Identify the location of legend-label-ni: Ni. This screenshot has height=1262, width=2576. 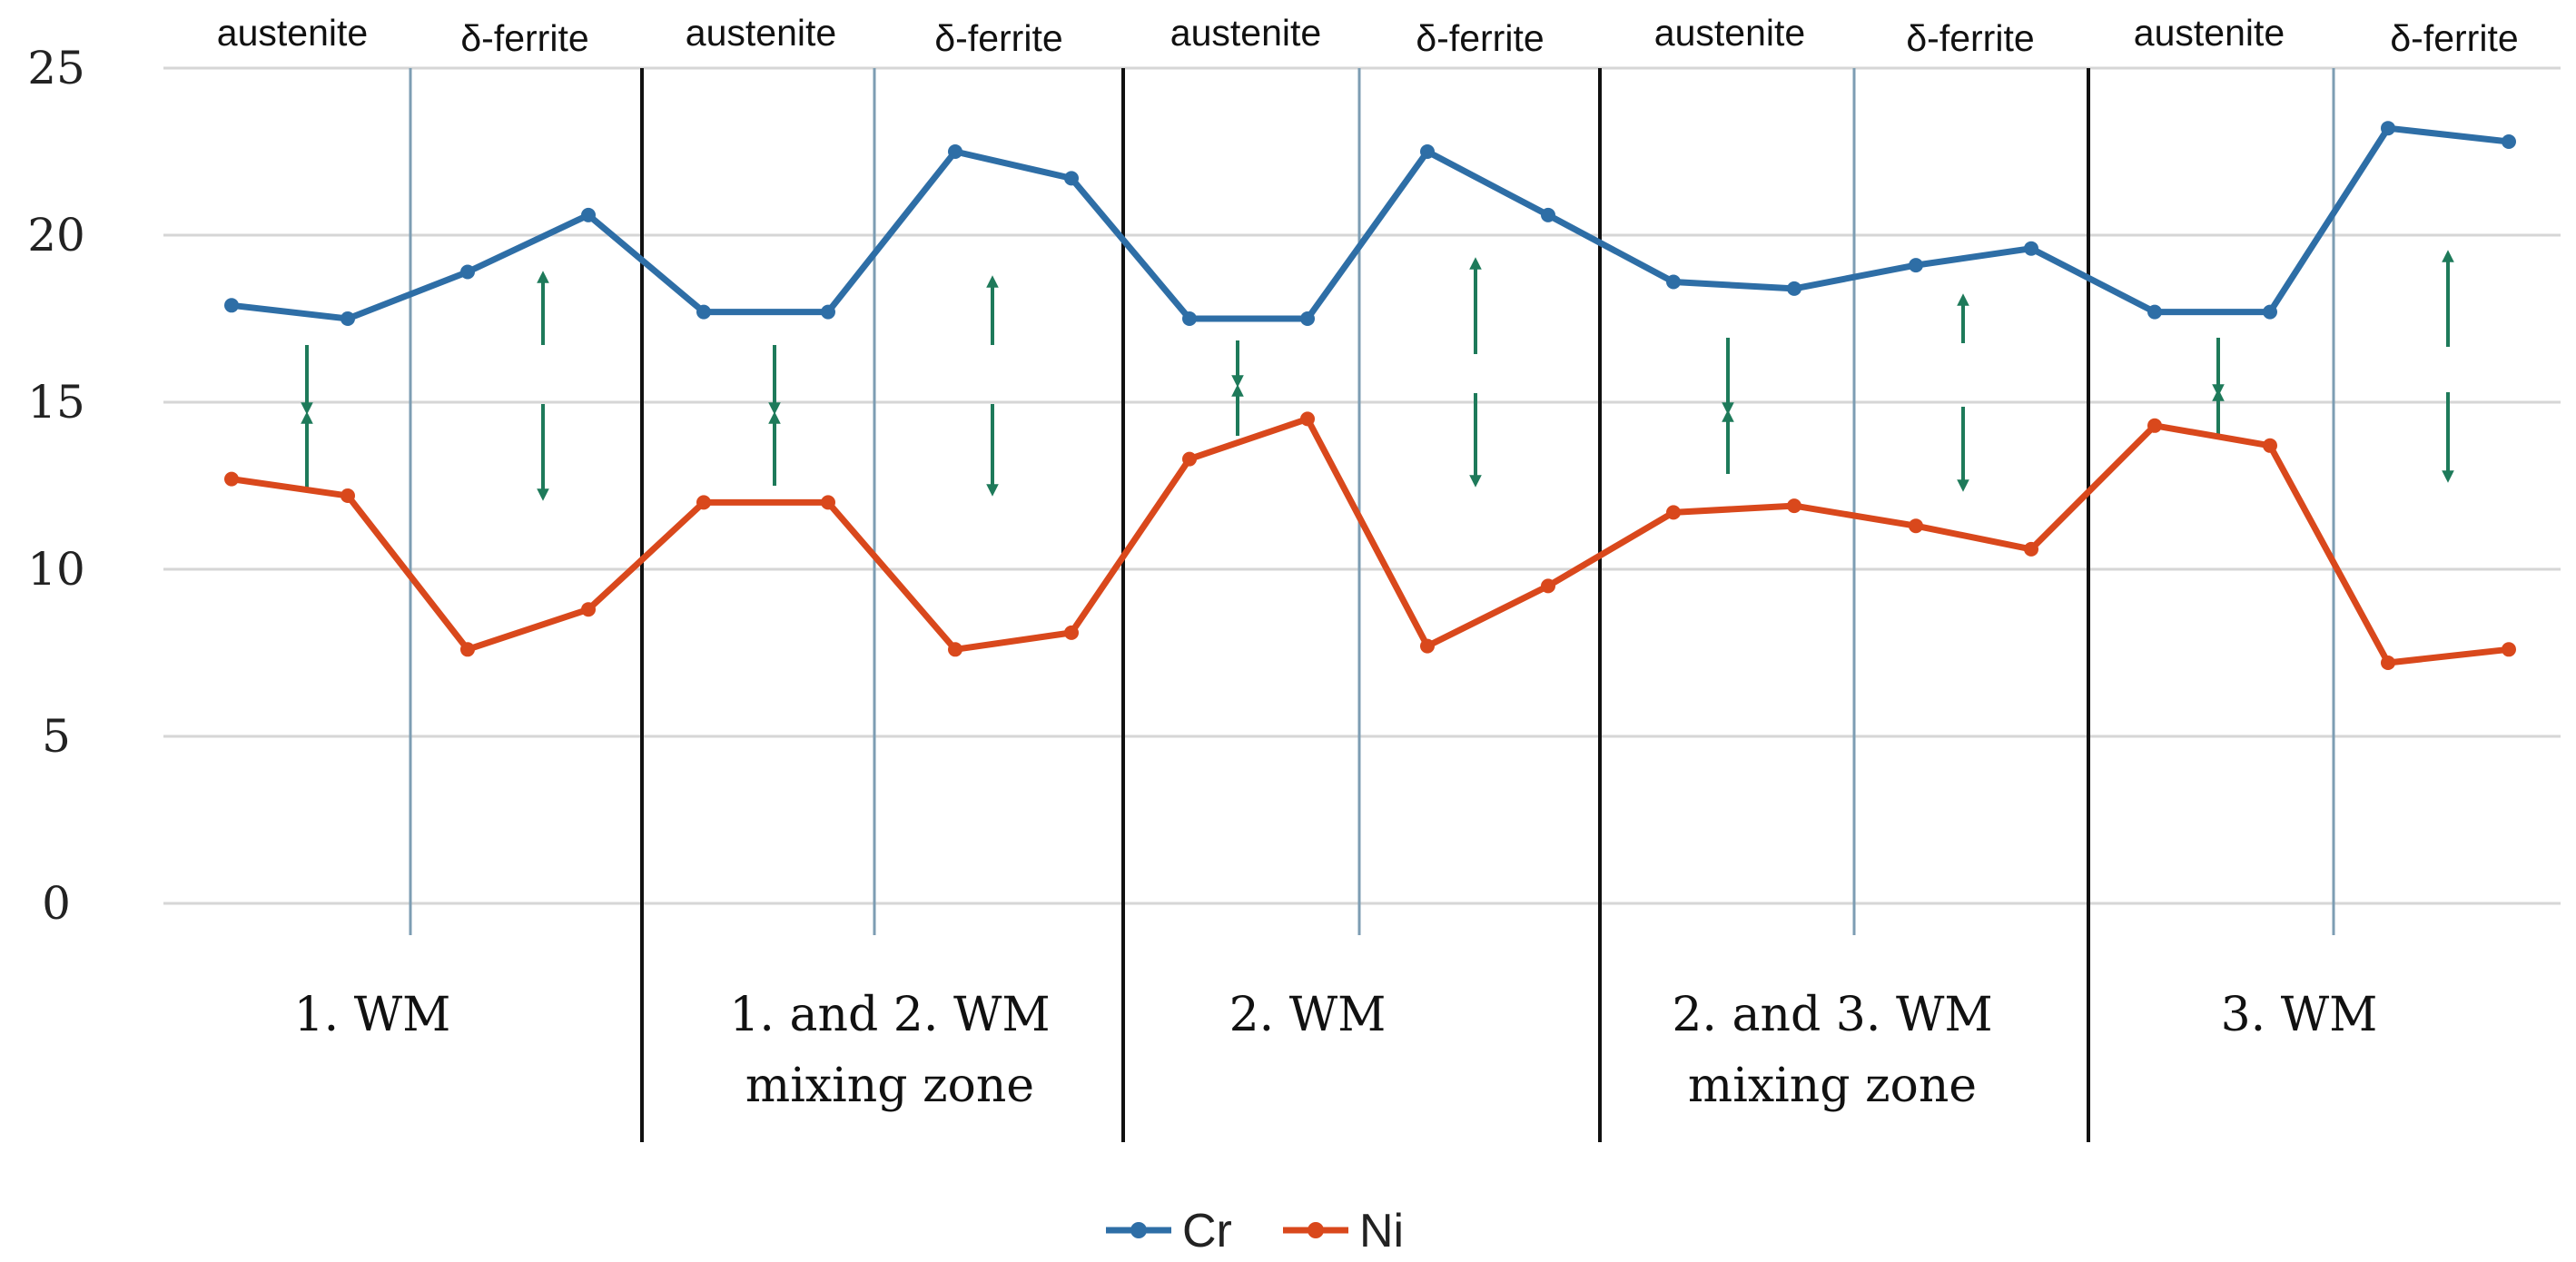
(1381, 1231).